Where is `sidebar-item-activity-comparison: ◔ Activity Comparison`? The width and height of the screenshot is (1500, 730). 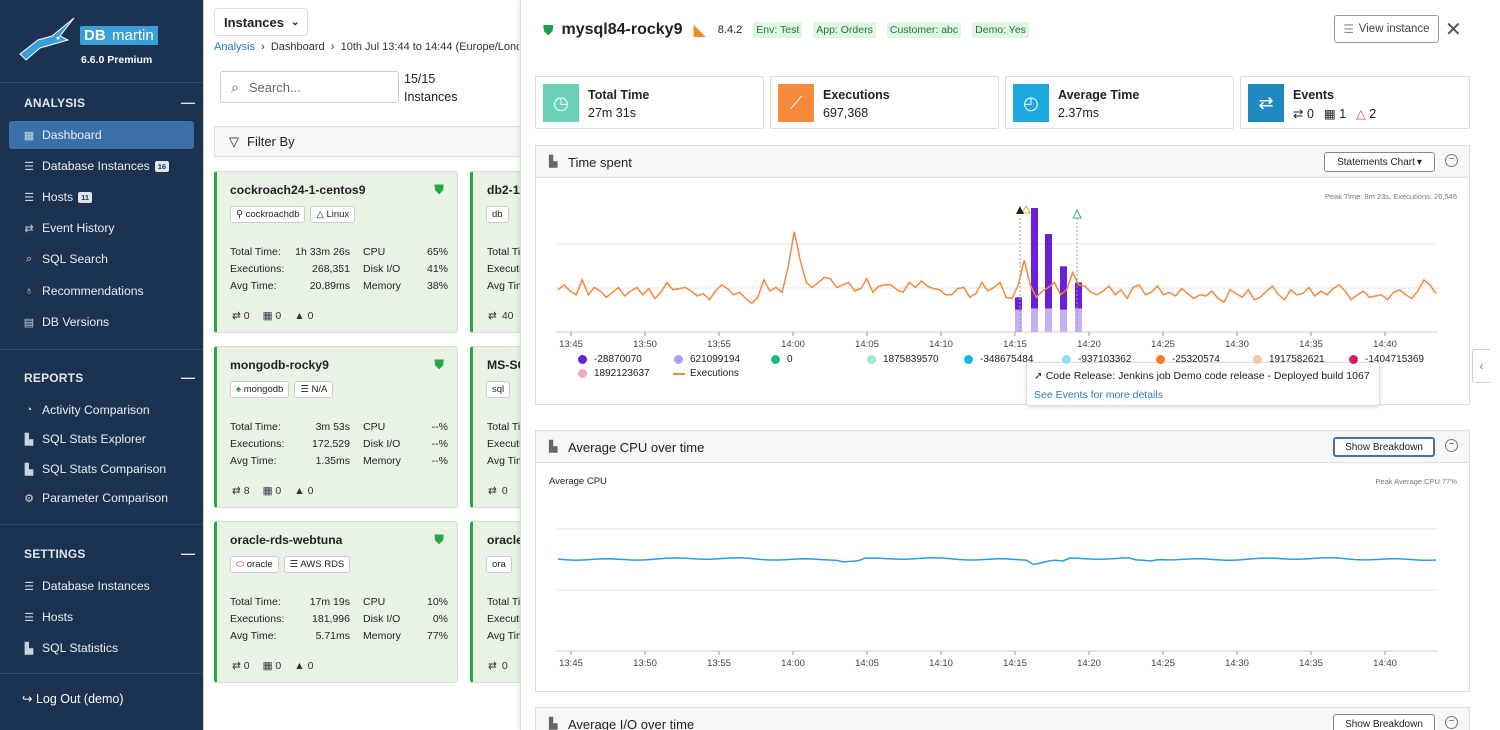 sidebar-item-activity-comparison: ◔ Activity Comparison is located at coordinates (101, 410).